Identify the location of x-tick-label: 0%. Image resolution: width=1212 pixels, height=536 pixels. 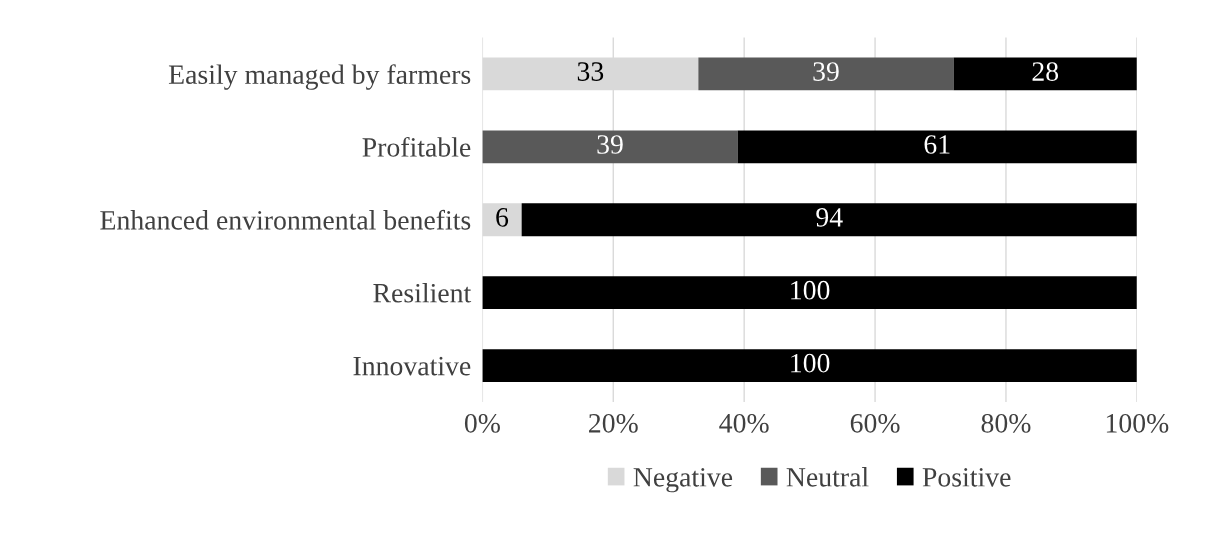
(482, 423).